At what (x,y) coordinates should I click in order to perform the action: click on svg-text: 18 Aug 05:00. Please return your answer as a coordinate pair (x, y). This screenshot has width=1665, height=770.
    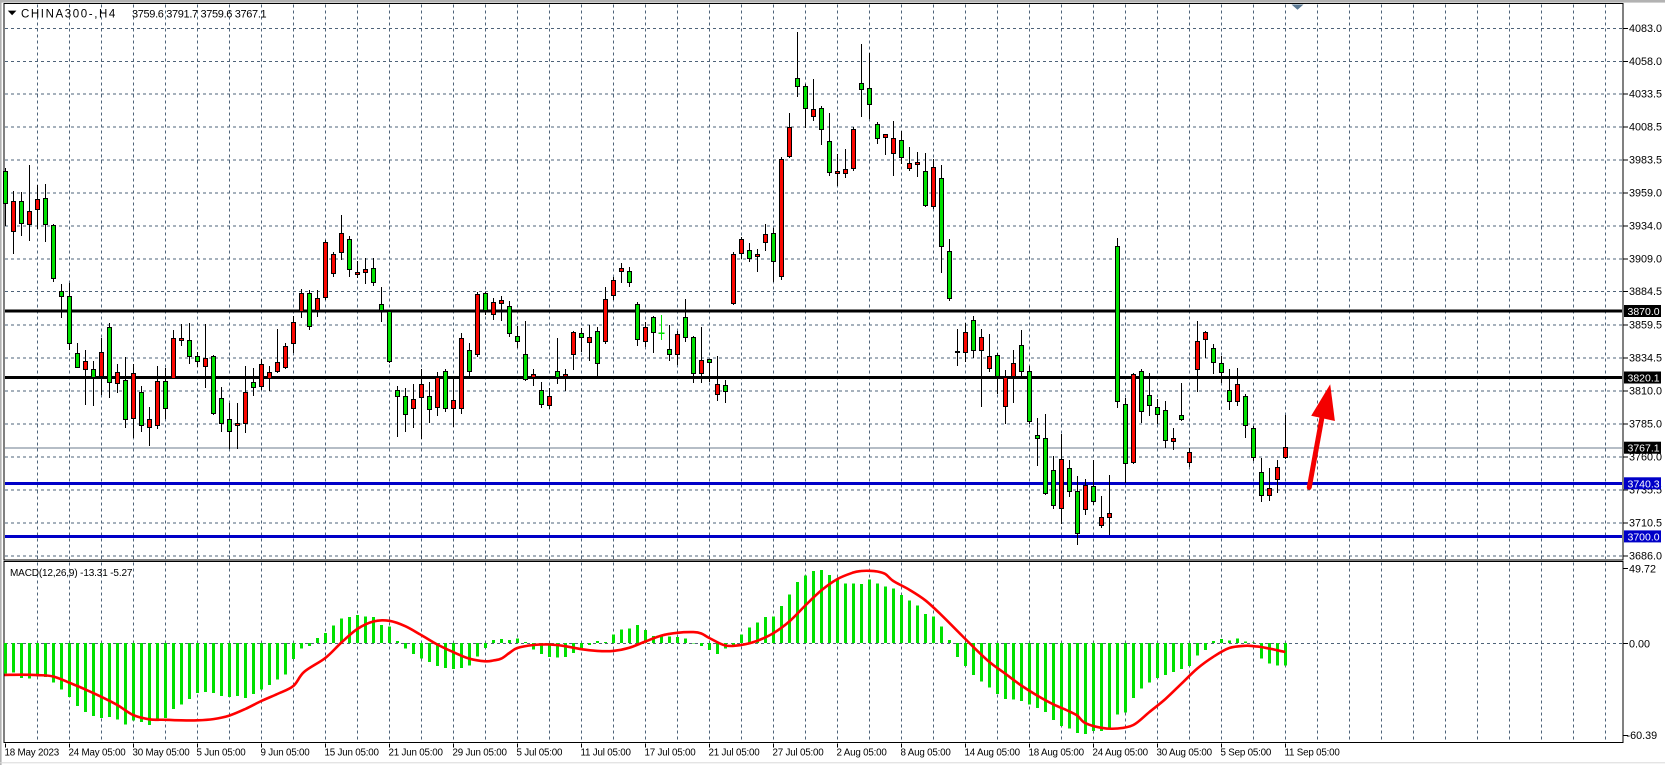
    Looking at the image, I should click on (1057, 753).